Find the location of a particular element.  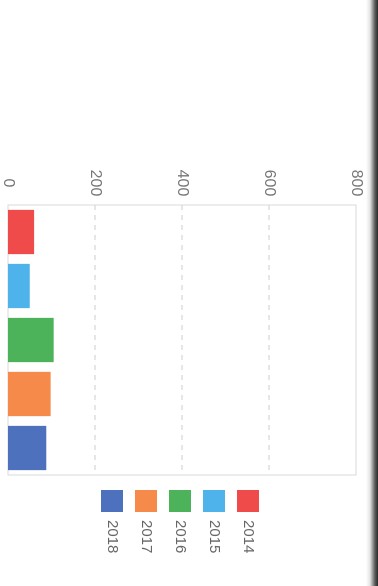

legend-label-2016: 2016 is located at coordinates (180, 536).